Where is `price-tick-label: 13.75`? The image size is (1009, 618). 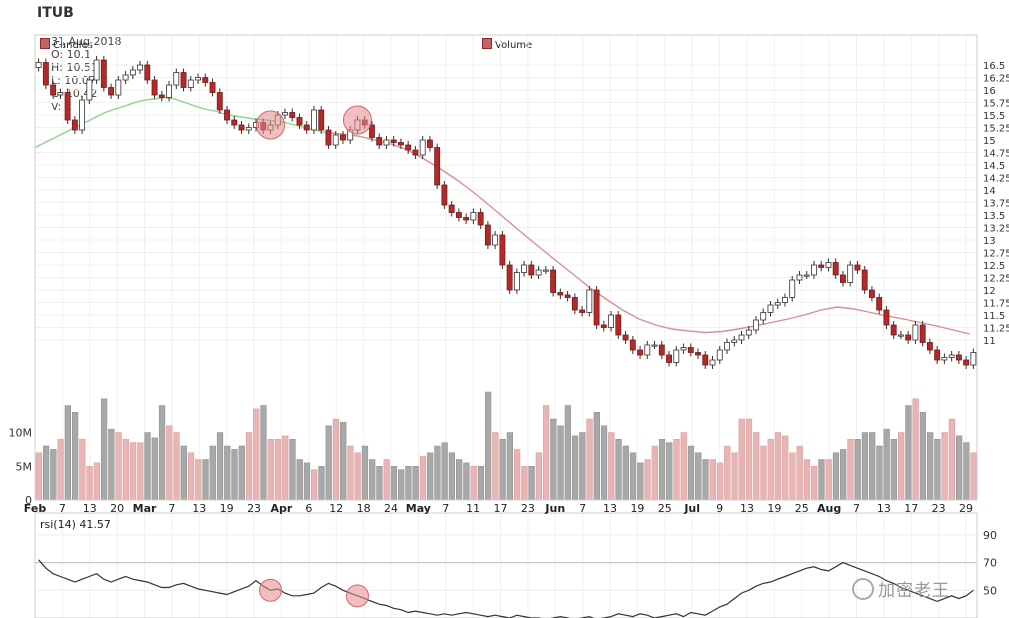
price-tick-label: 13.75 is located at coordinates (996, 204).